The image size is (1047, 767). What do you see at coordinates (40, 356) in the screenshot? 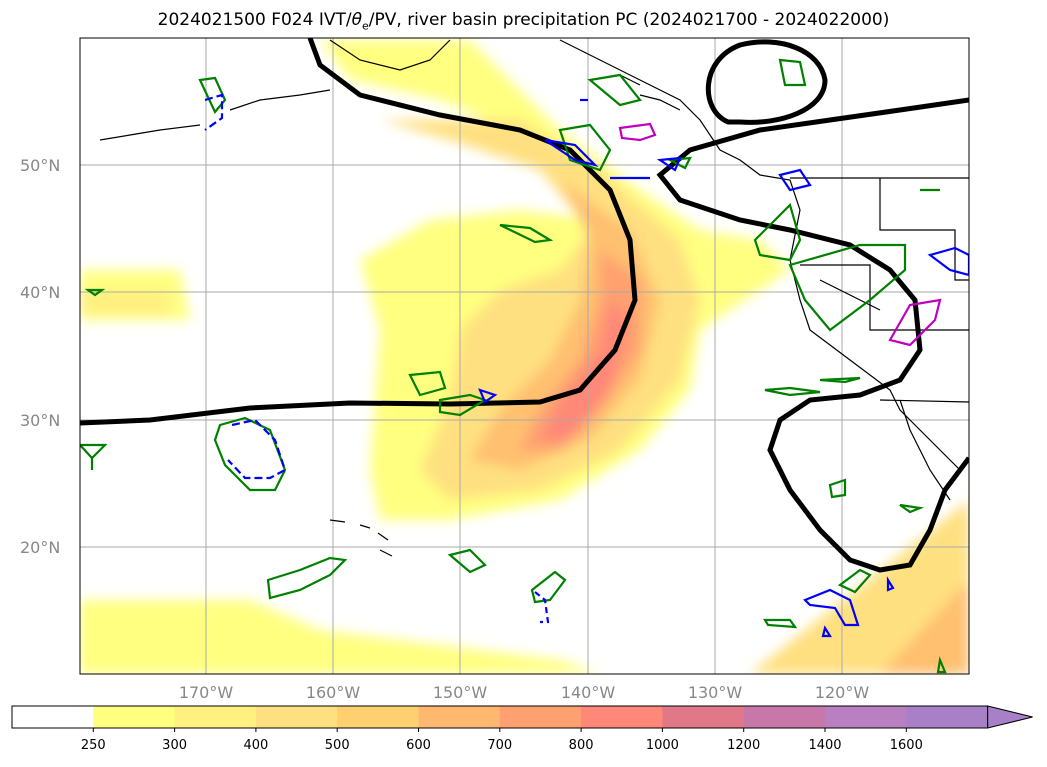
I see `lat-labels: 50°N 40°N 30°N 20°N` at bounding box center [40, 356].